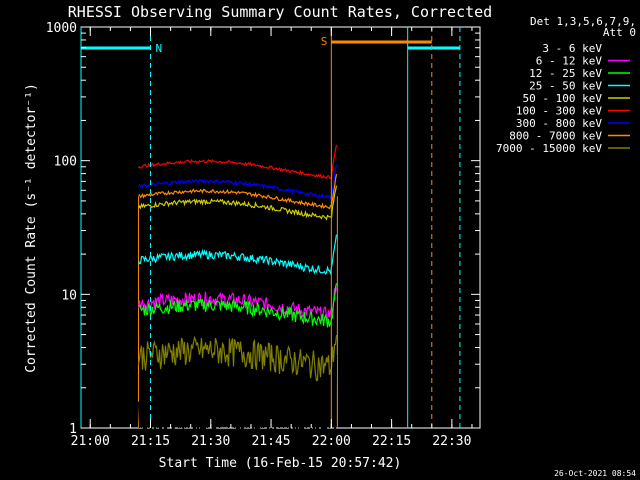 This screenshot has width=640, height=480. I want to click on y-tick-label: 10, so click(69, 295).